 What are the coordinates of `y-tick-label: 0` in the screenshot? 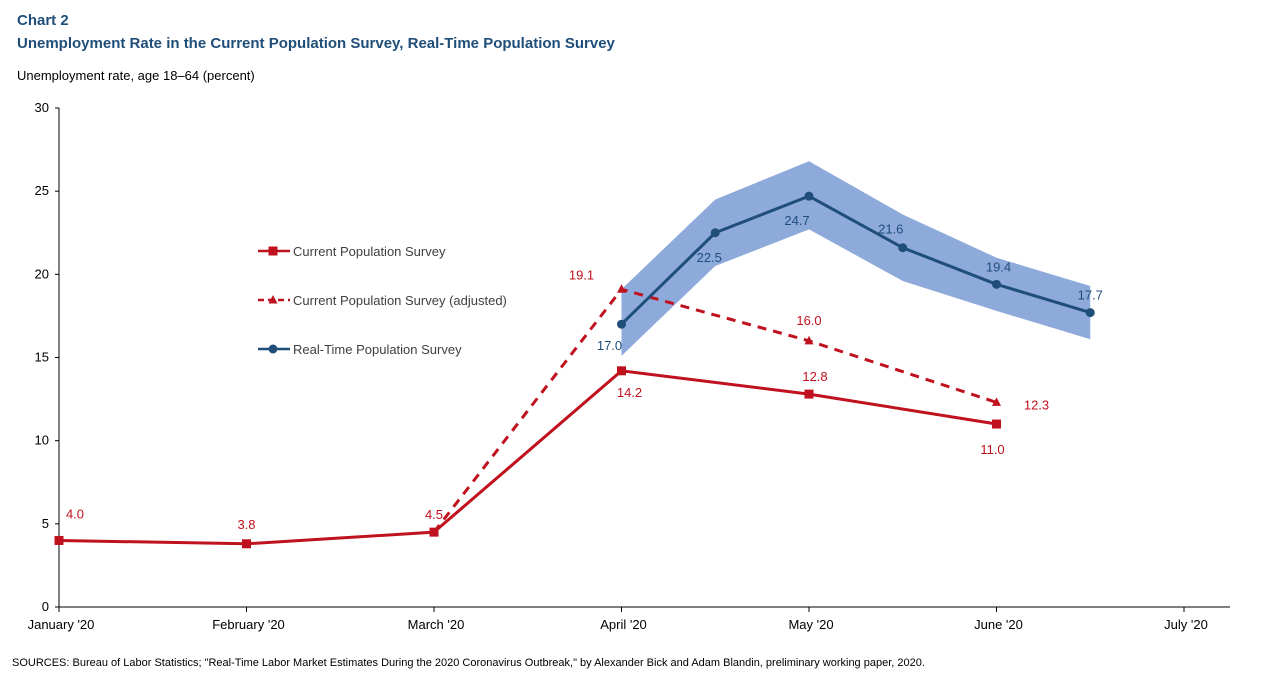 It's located at (45, 606).